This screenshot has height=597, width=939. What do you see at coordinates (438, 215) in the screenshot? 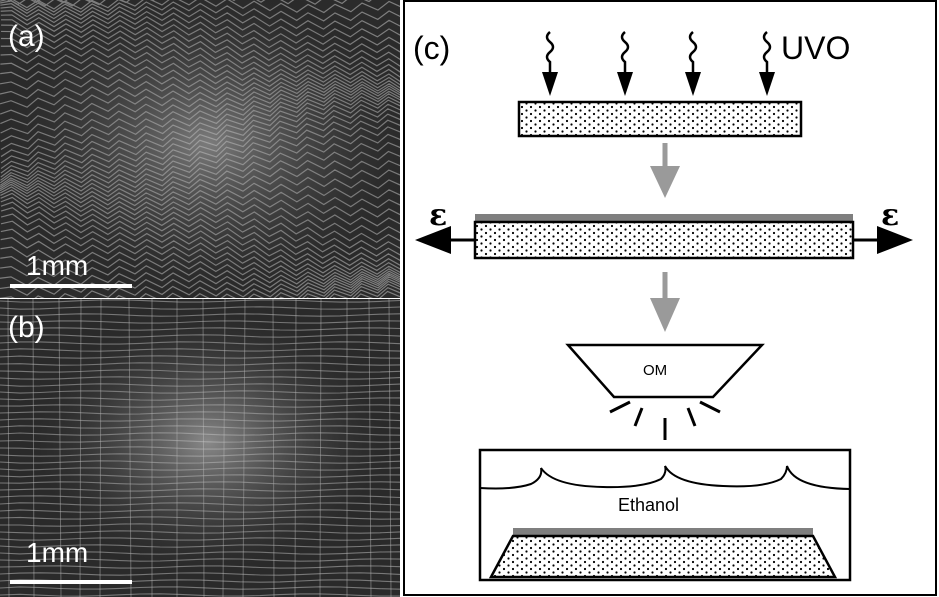
I see `strain-label-left: ε` at bounding box center [438, 215].